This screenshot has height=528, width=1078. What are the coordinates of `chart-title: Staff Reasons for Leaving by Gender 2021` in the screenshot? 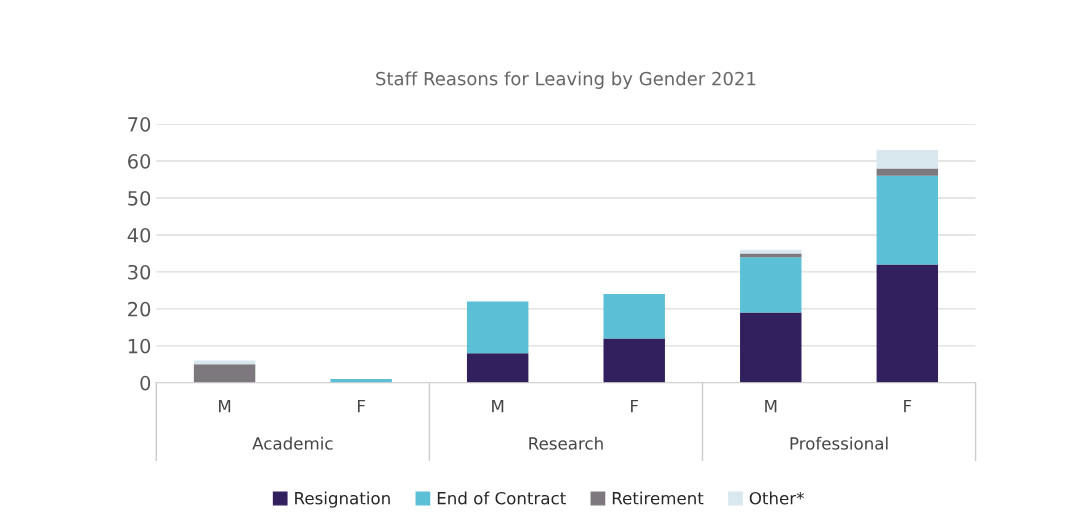 It's located at (566, 80).